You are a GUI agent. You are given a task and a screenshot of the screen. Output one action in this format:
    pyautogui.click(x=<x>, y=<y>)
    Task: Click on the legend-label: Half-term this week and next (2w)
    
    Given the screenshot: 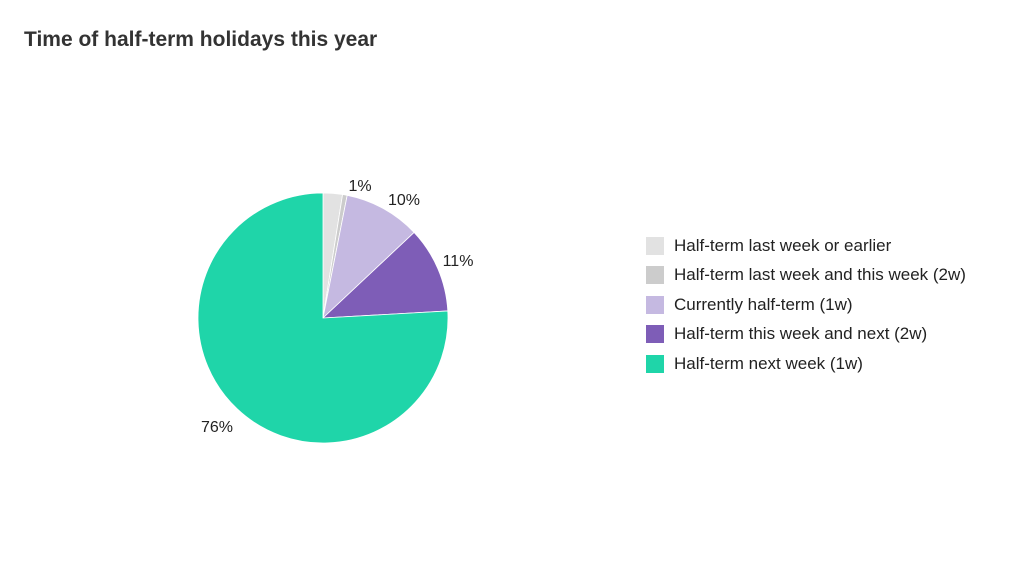 What is the action you would take?
    pyautogui.click(x=801, y=334)
    